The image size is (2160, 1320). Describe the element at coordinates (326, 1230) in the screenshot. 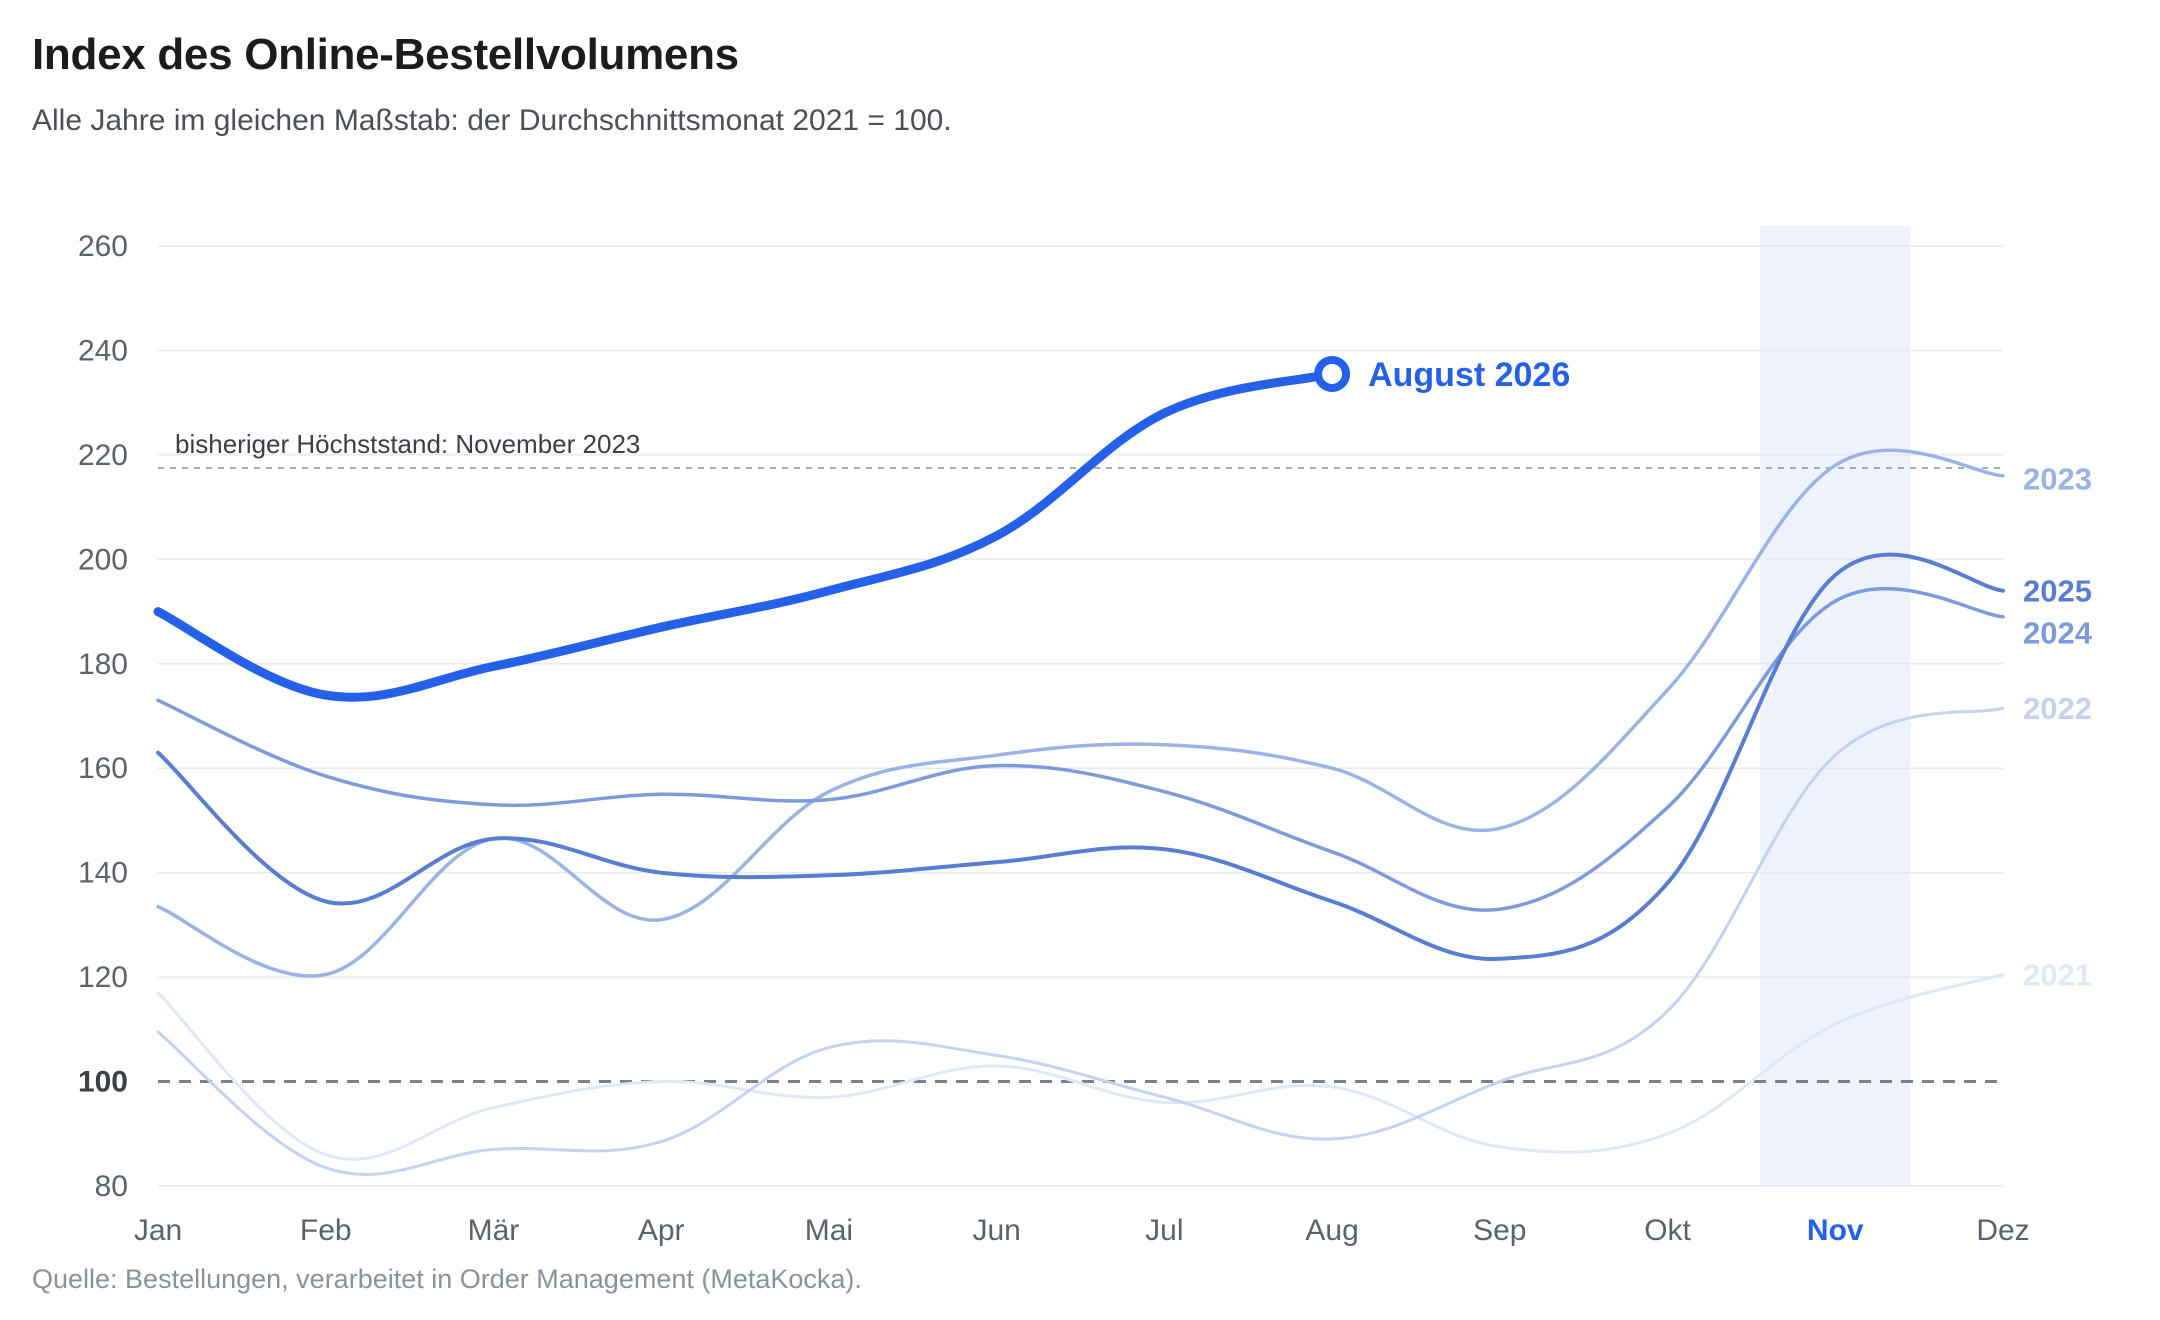

I see `x-tick-label-Feb: Feb` at that location.